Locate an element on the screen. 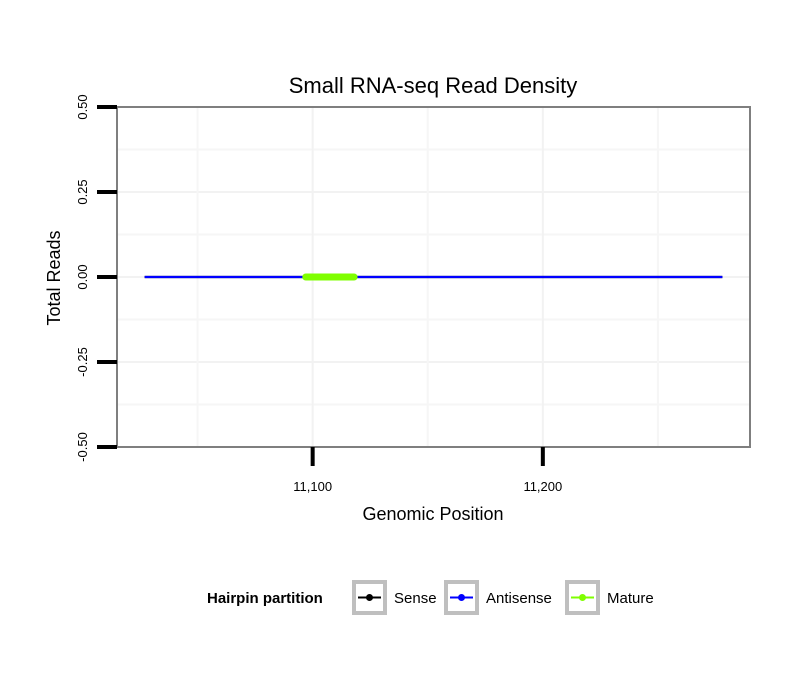  x-axis-label: Genomic Position is located at coordinates (432, 514).